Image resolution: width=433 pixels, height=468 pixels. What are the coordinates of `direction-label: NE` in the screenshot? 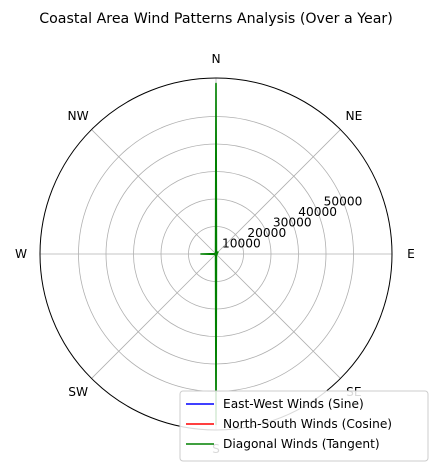 It's located at (353, 116).